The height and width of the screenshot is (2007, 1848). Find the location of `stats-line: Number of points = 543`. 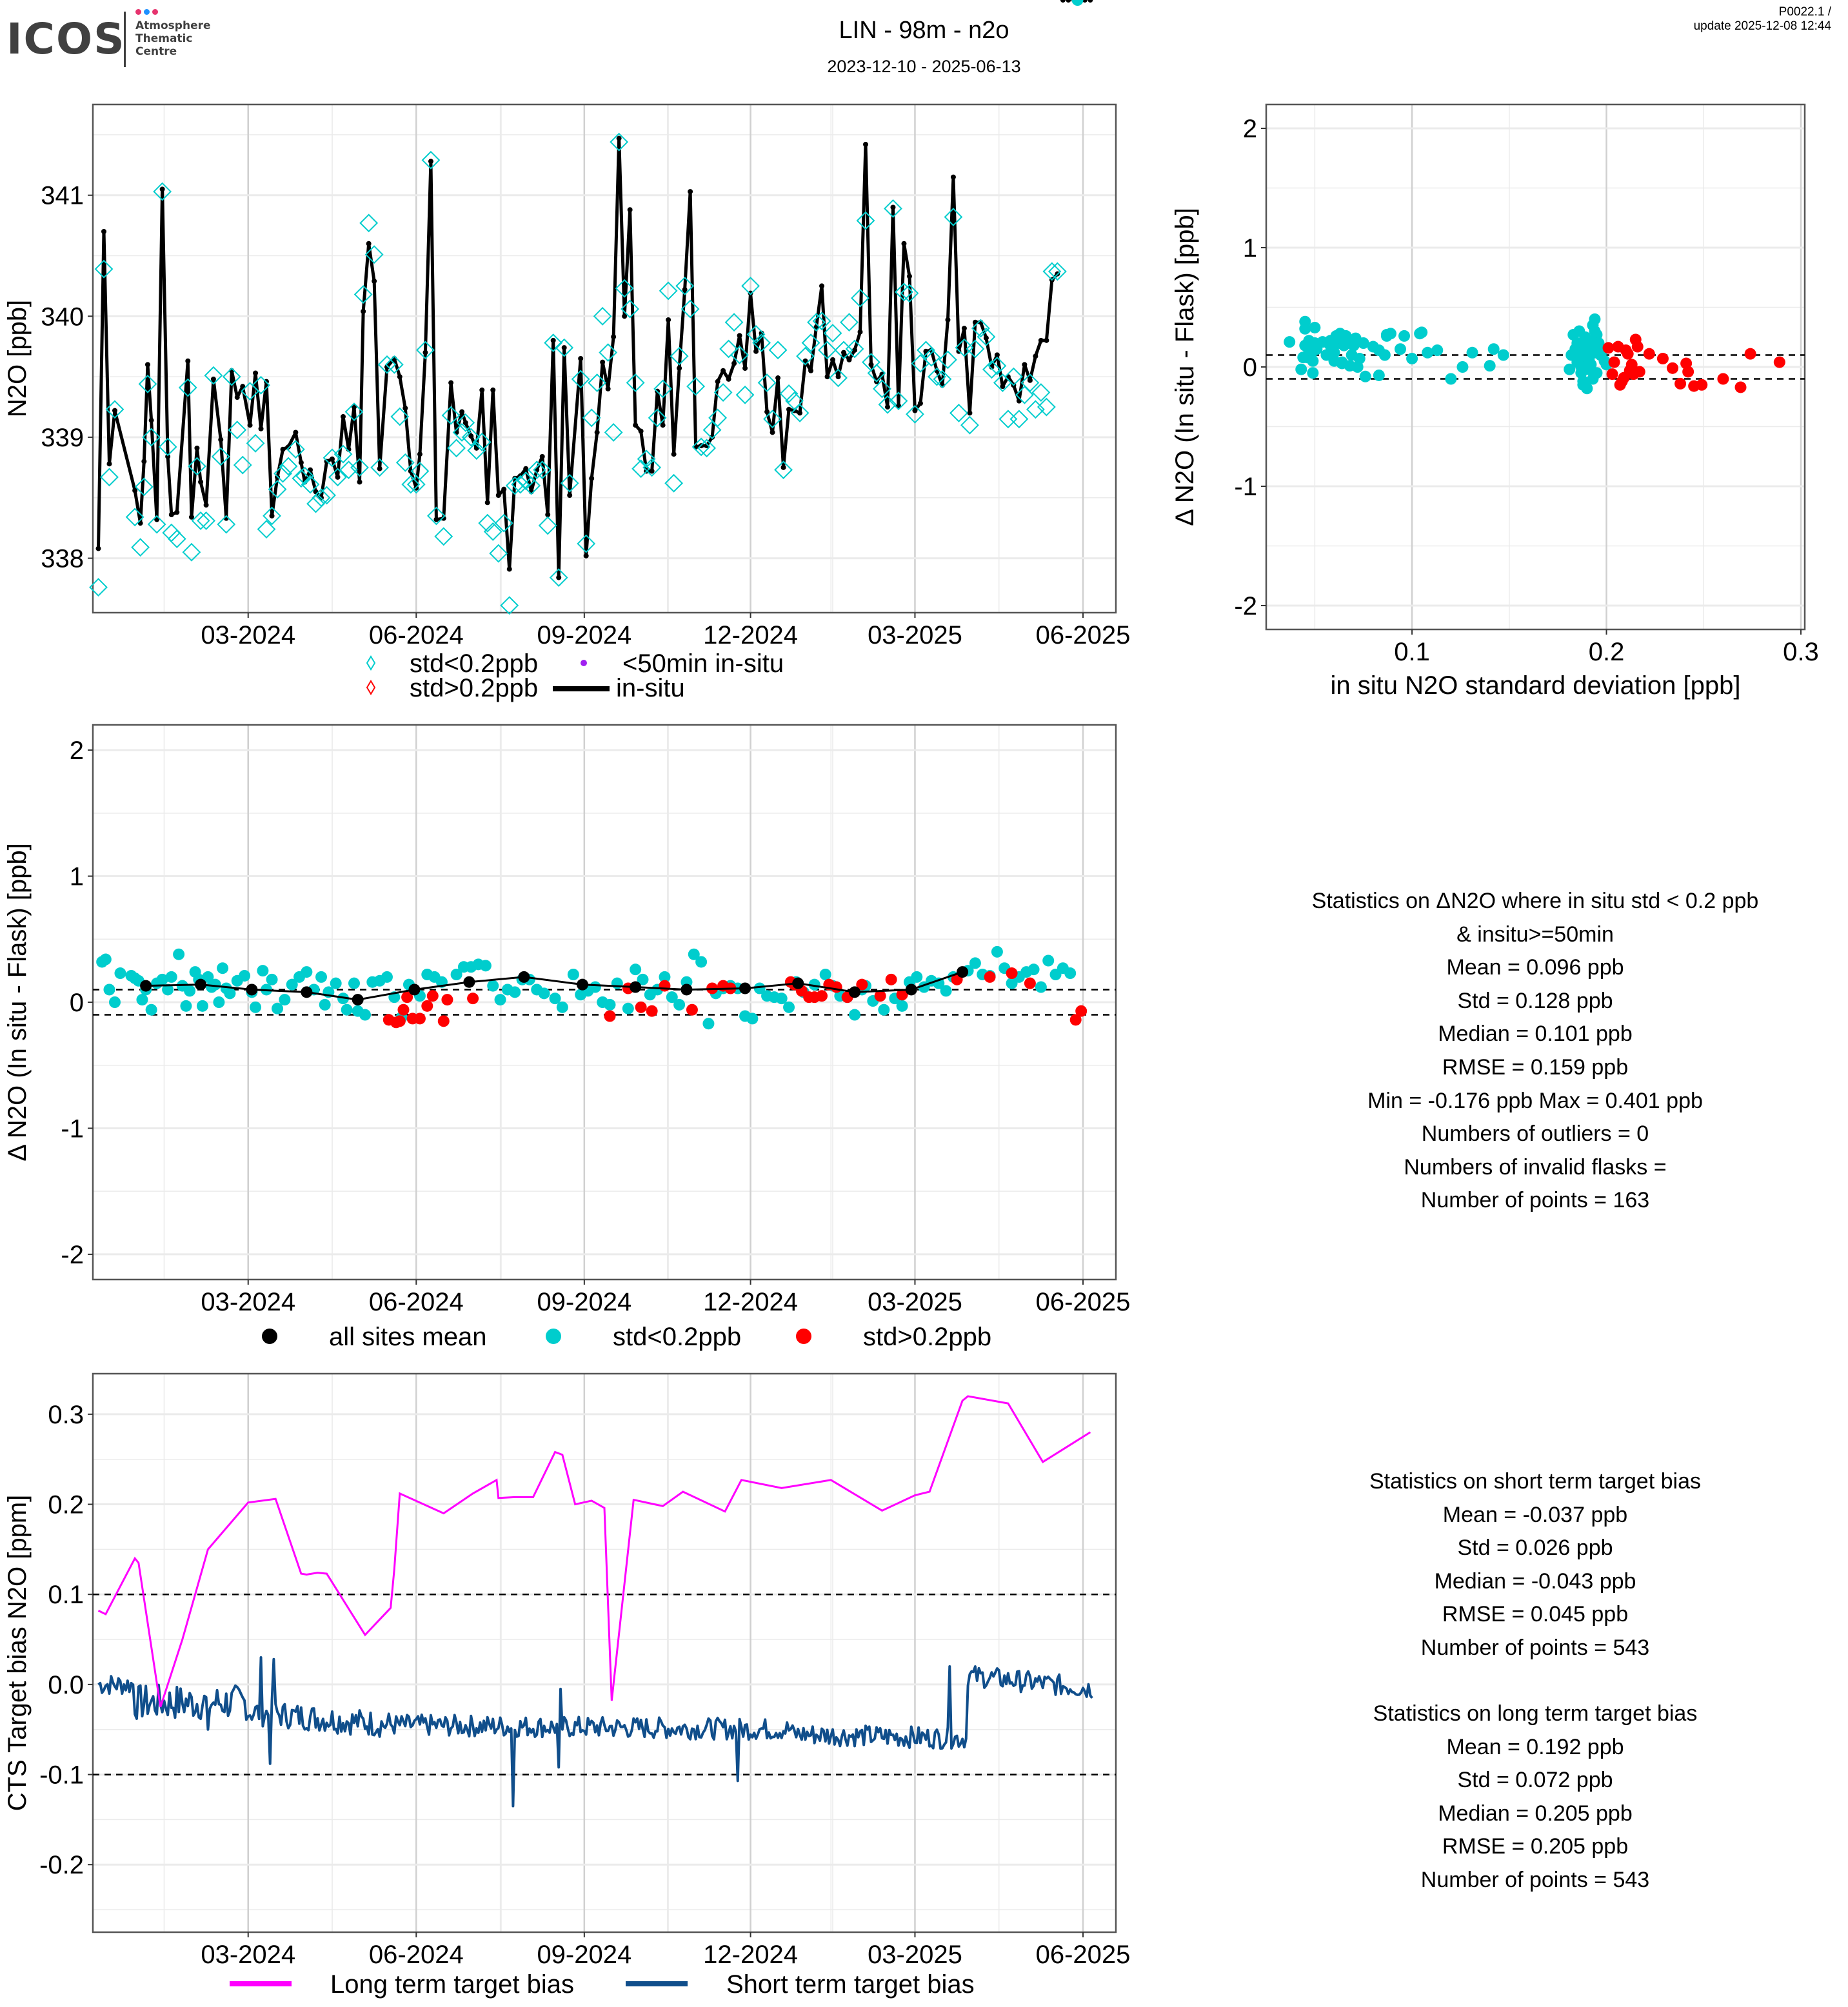

stats-line: Number of points = 543 is located at coordinates (1535, 1647).